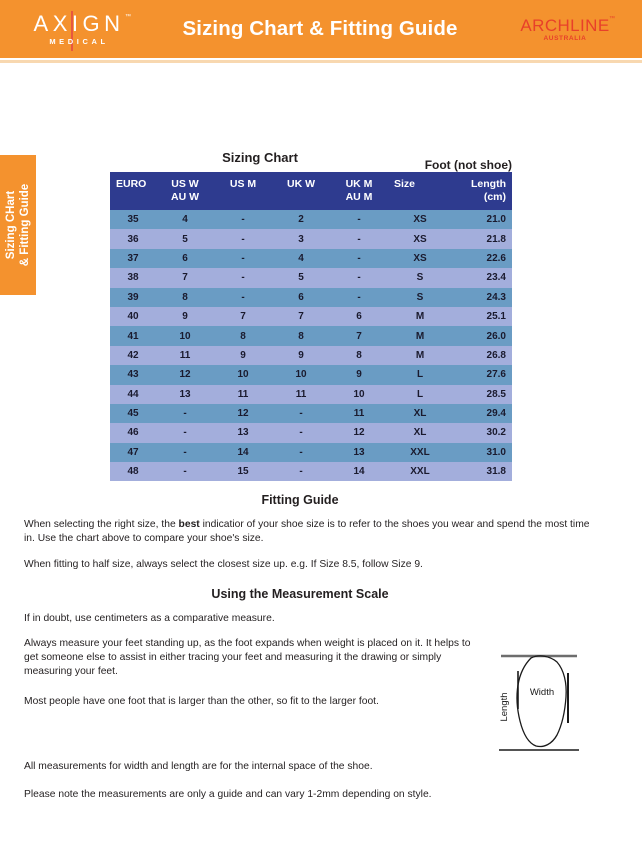  Describe the element at coordinates (133, 258) in the screenshot. I see `cell-euro: 37` at that location.